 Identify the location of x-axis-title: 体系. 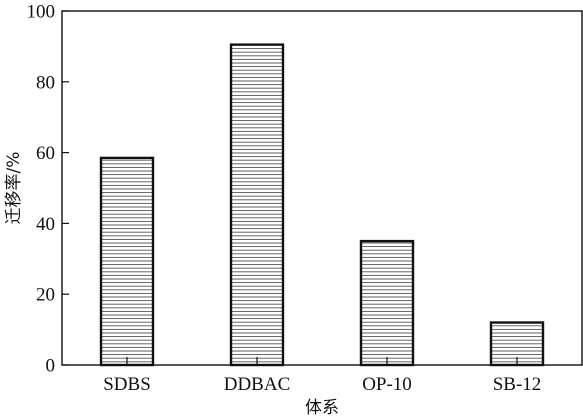
(322, 408).